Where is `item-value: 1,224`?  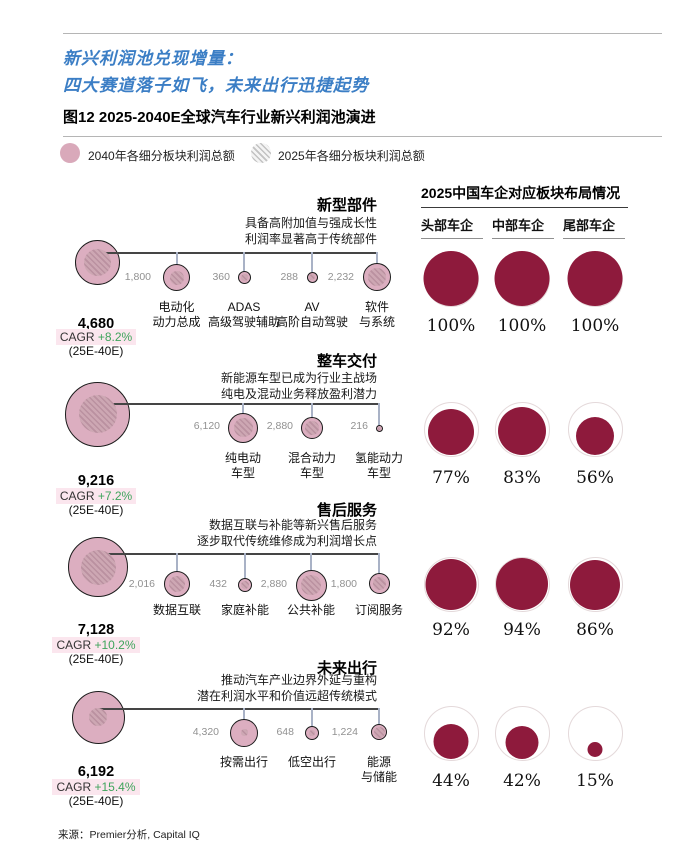 item-value: 1,224 is located at coordinates (344, 732).